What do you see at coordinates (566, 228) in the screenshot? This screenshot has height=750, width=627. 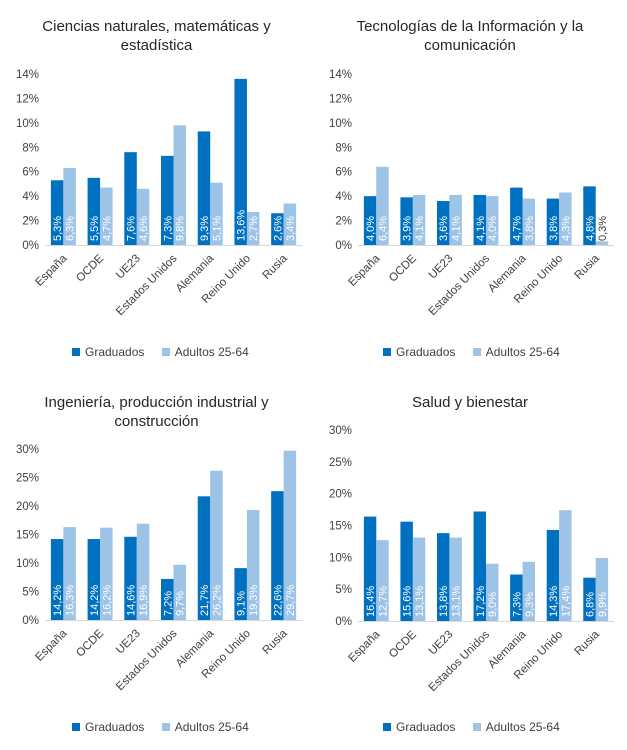 I see `data-label: 4,3%` at bounding box center [566, 228].